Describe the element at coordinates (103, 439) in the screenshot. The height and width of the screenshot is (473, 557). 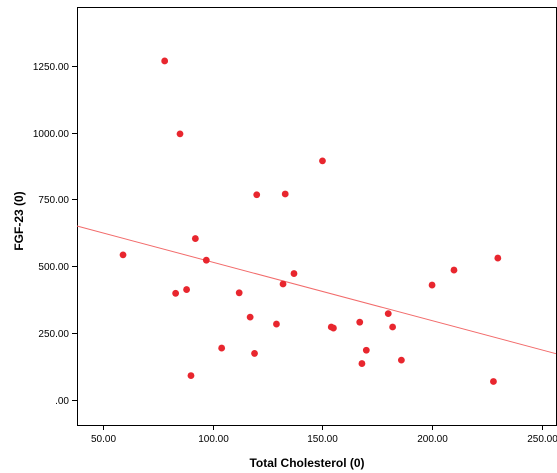
I see `x-tick-label: 50.00` at that location.